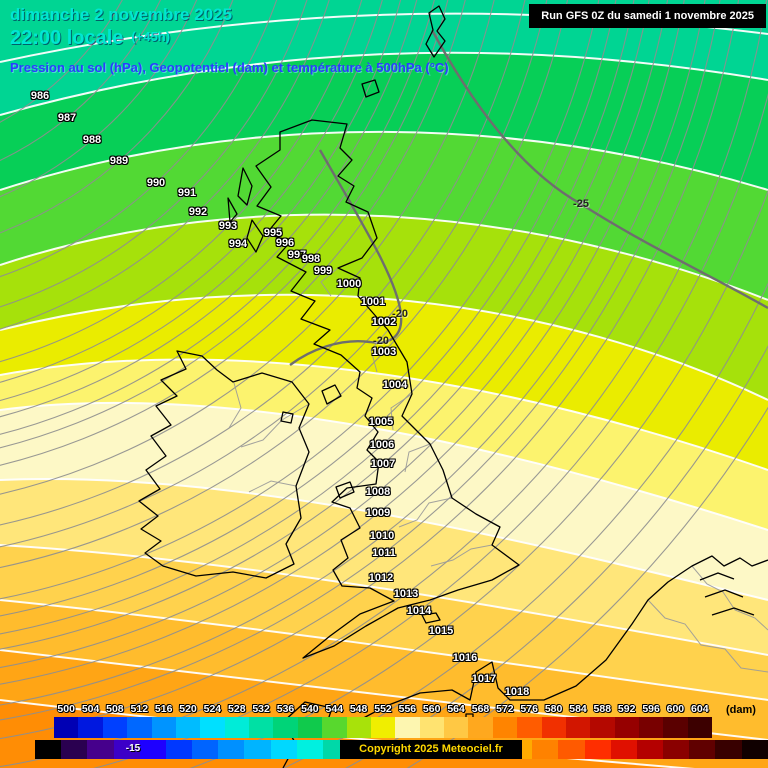 The width and height of the screenshot is (768, 768). Describe the element at coordinates (163, 709) in the screenshot. I see `dam-scale-value: 516` at that location.